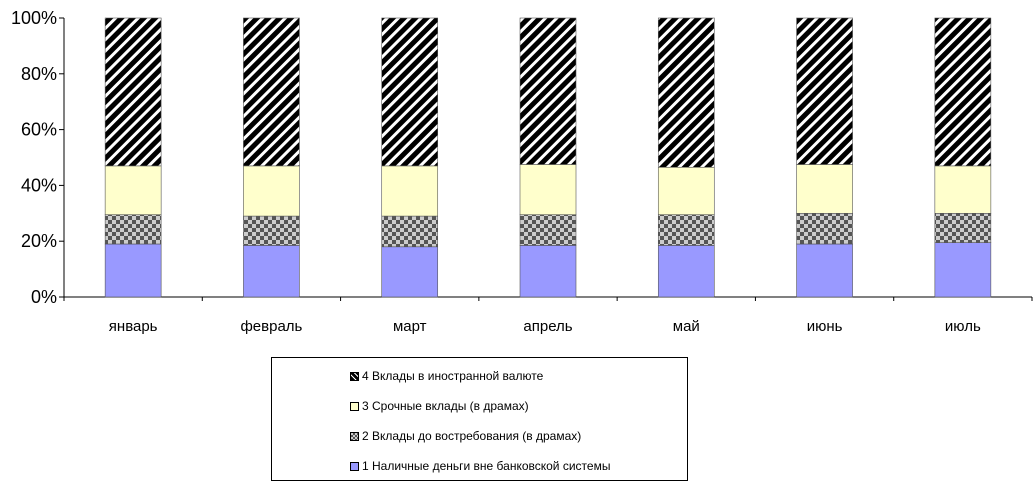  Describe the element at coordinates (39, 74) in the screenshot. I see `y-tick-label: 80%` at that location.